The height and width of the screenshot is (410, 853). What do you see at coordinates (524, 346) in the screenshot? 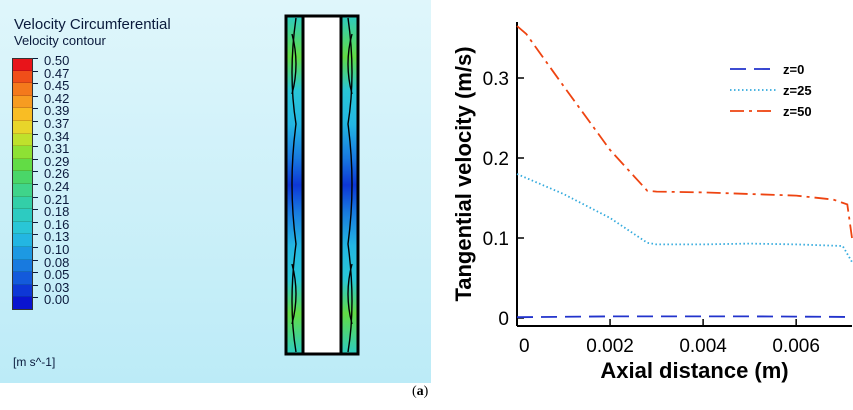
I see `x-tick-label: 0` at bounding box center [524, 346].